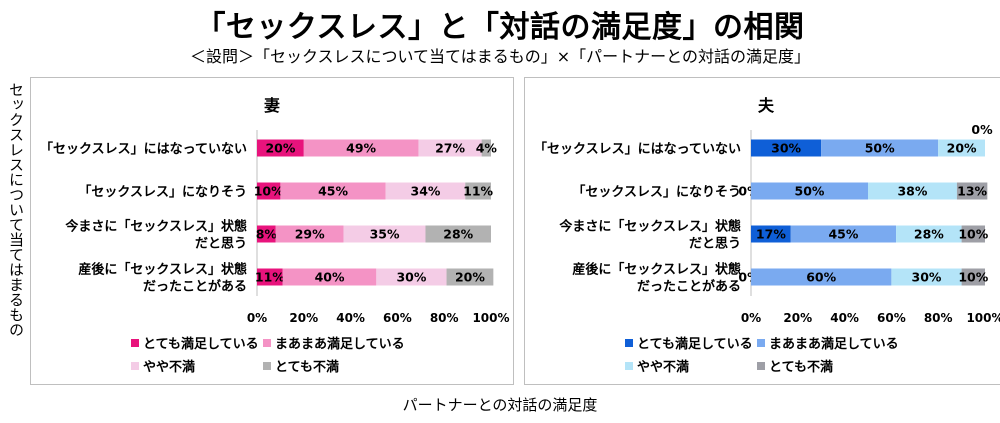  I want to click on husband-x-tick-label: 40%, so click(844, 318).